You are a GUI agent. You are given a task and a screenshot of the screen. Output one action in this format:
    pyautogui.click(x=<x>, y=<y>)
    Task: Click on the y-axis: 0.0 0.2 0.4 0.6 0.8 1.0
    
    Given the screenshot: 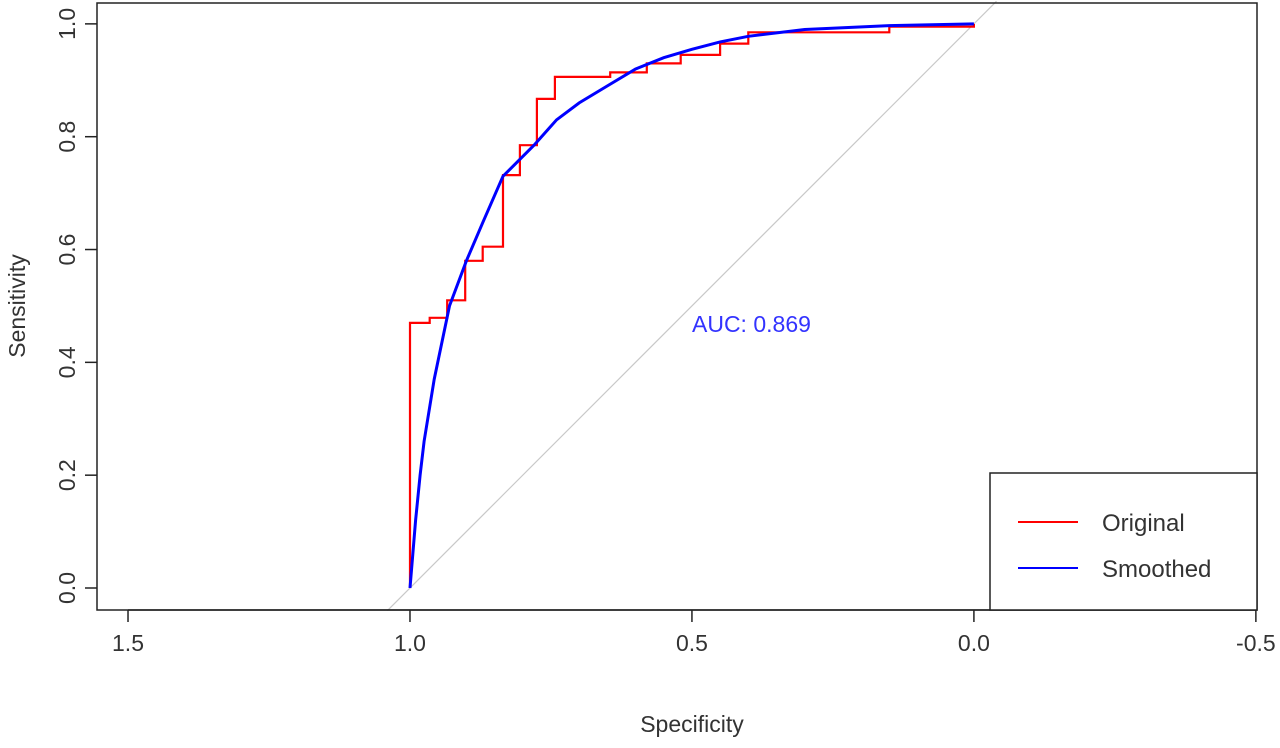 What is the action you would take?
    pyautogui.click(x=75, y=306)
    